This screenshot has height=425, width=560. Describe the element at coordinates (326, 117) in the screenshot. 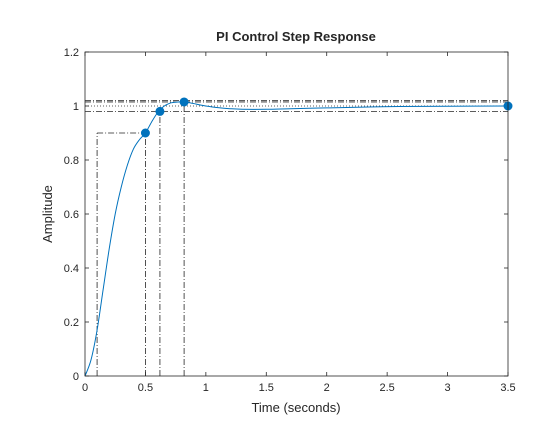

I see `markers-layer` at that location.